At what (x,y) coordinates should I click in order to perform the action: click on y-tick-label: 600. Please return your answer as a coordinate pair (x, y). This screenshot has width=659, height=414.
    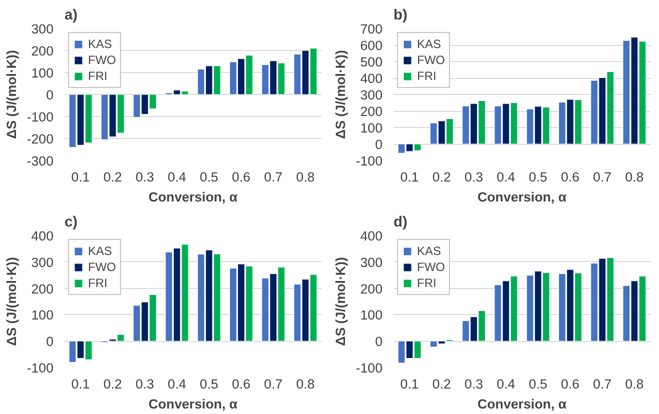
    Looking at the image, I should click on (371, 45).